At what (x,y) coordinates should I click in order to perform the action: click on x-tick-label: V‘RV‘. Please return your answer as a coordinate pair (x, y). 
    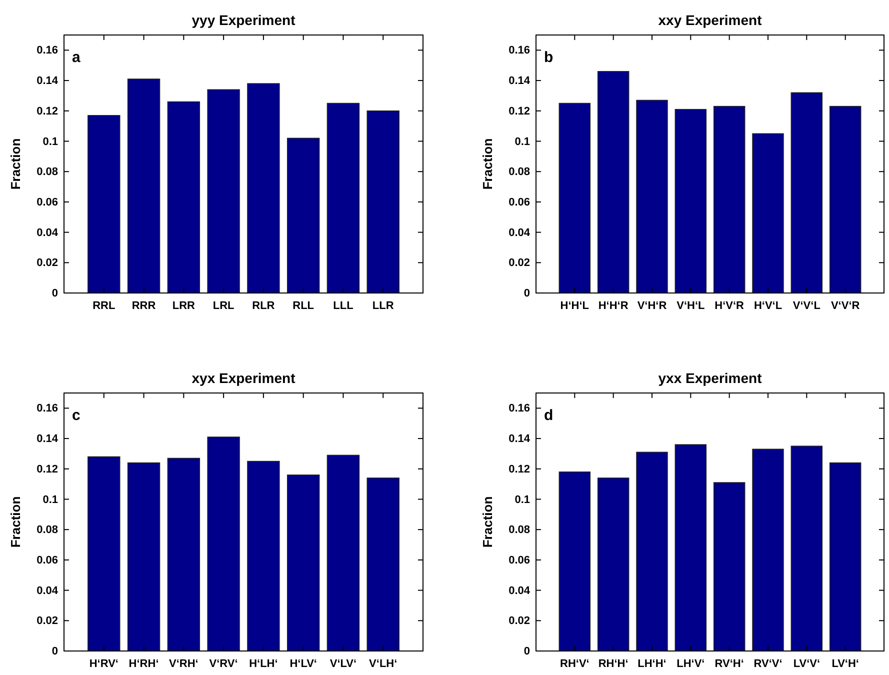
    Looking at the image, I should click on (223, 664).